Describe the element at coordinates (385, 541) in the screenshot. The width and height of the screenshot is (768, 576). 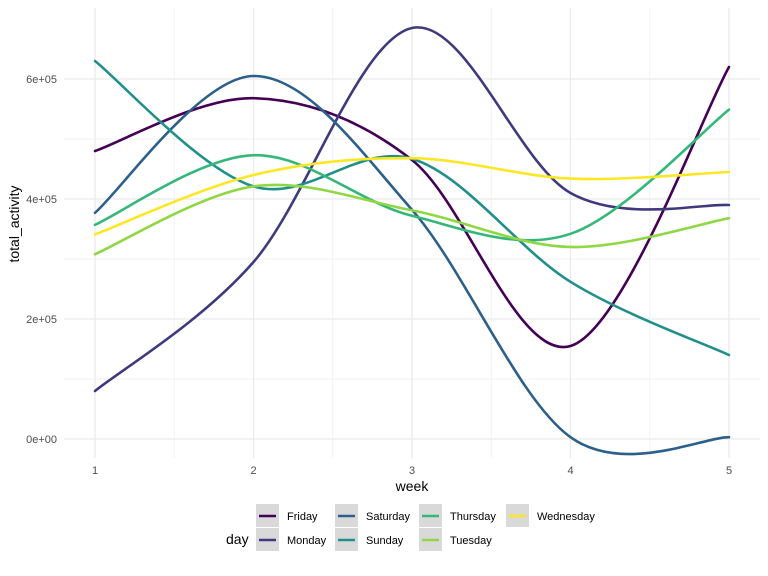
I see `legend-label-sunday: Sunday` at that location.